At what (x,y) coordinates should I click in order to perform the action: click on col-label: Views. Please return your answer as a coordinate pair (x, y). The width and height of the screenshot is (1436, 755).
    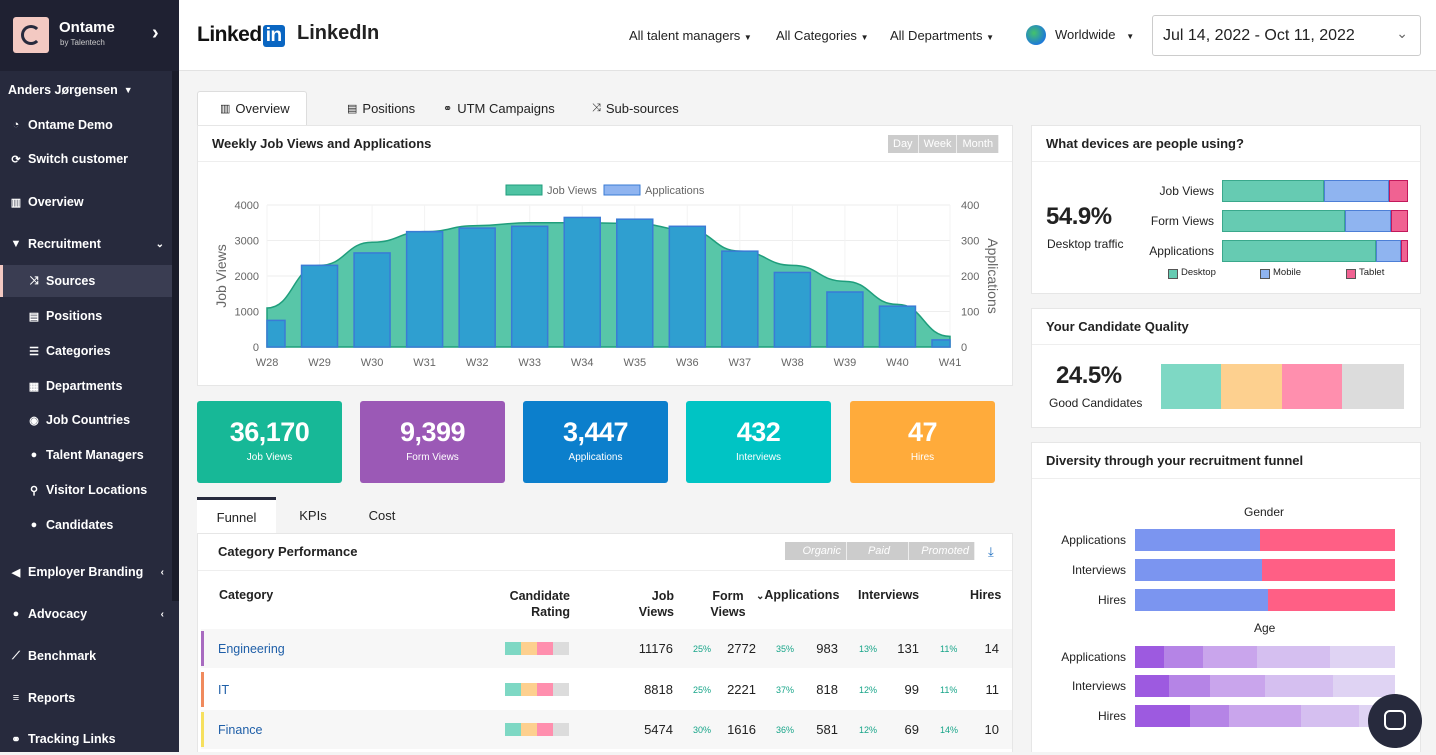
    Looking at the image, I should click on (656, 612).